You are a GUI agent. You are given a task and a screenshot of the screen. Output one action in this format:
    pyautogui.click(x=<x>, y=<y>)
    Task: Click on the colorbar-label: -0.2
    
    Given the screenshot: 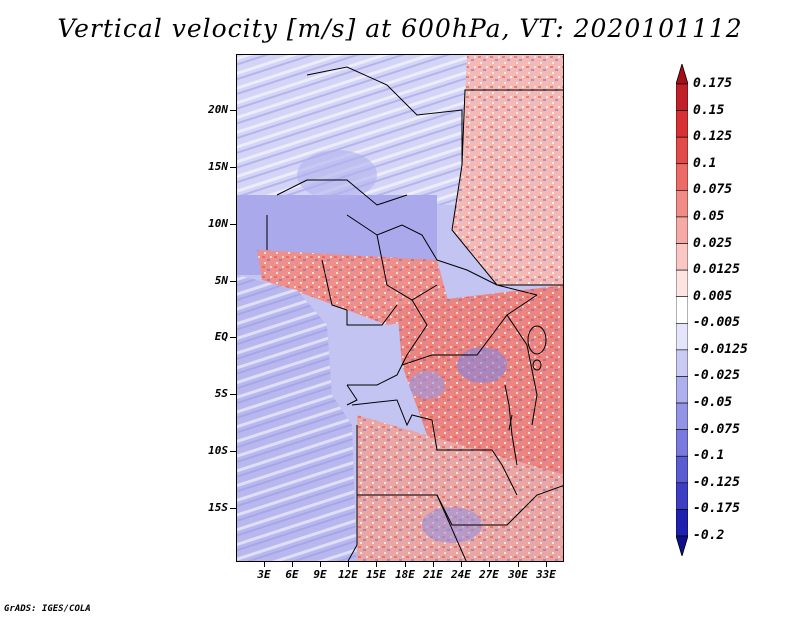 What is the action you would take?
    pyautogui.click(x=709, y=535)
    